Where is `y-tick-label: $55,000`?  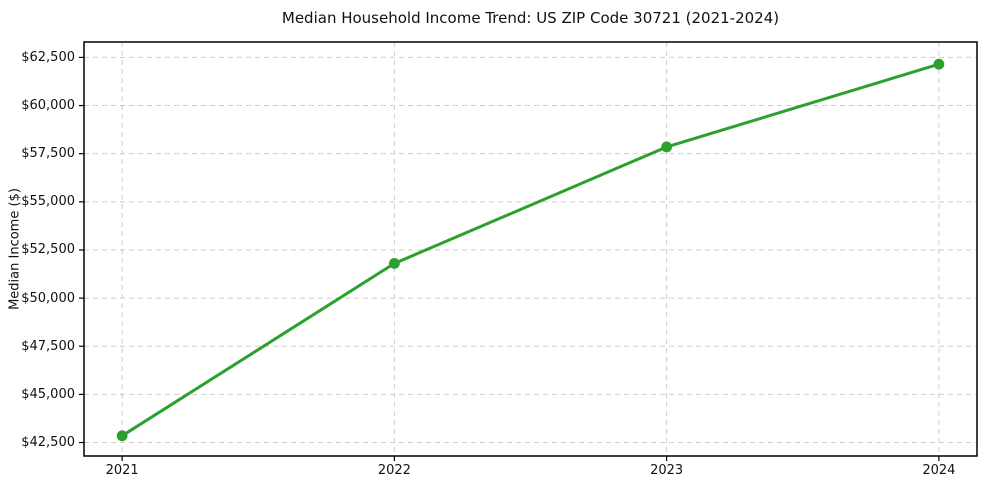
y-tick-label: $55,000 is located at coordinates (48, 202).